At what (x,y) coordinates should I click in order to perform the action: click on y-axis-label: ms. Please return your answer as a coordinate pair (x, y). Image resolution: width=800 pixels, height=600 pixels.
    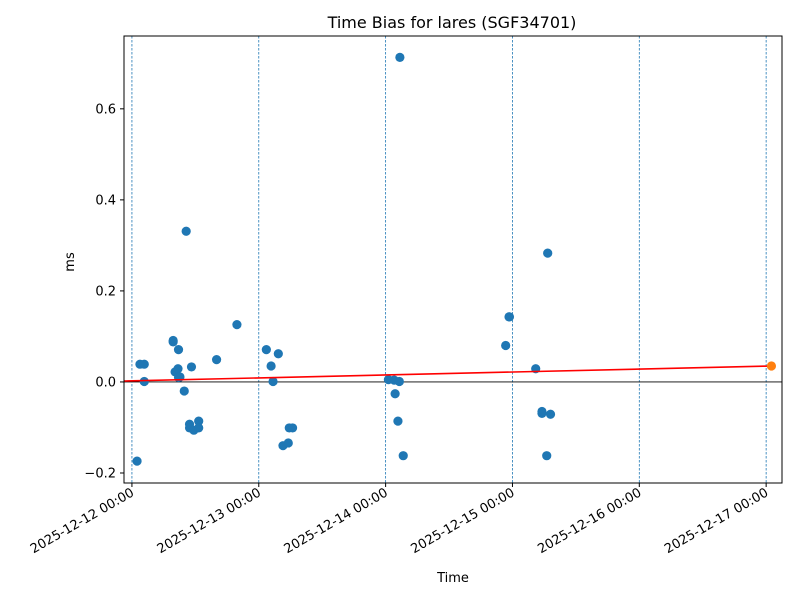
    Looking at the image, I should click on (70, 262).